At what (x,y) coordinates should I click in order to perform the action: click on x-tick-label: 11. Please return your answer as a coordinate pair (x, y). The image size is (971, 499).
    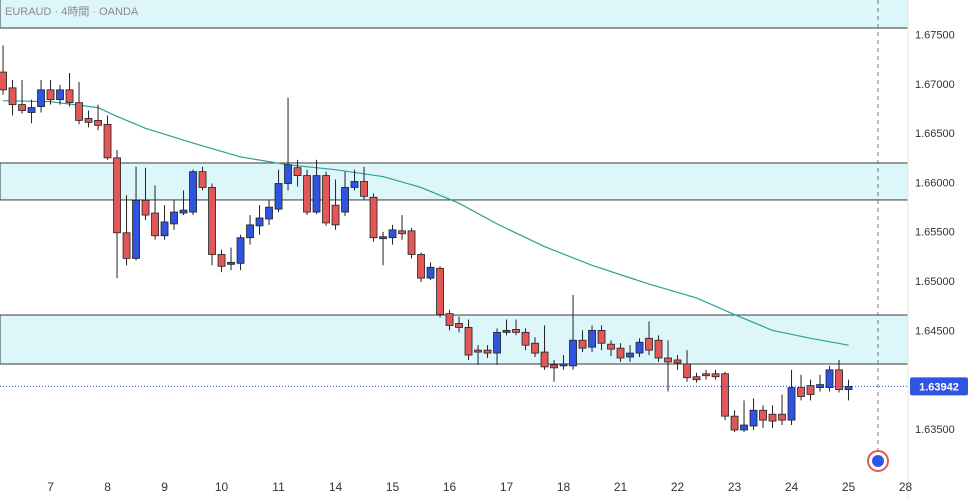
    Looking at the image, I should click on (278, 487).